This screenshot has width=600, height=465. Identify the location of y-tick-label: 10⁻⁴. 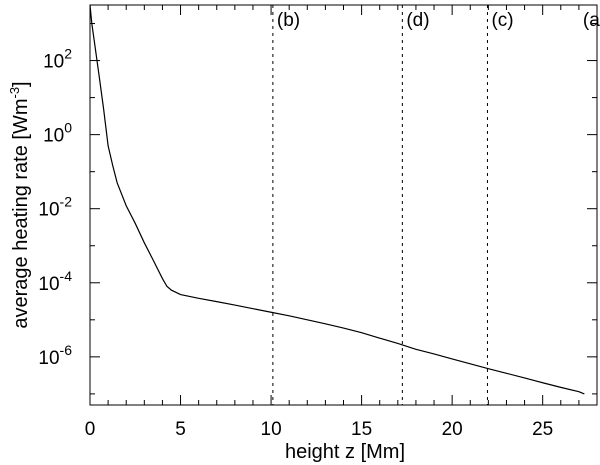
(55, 281).